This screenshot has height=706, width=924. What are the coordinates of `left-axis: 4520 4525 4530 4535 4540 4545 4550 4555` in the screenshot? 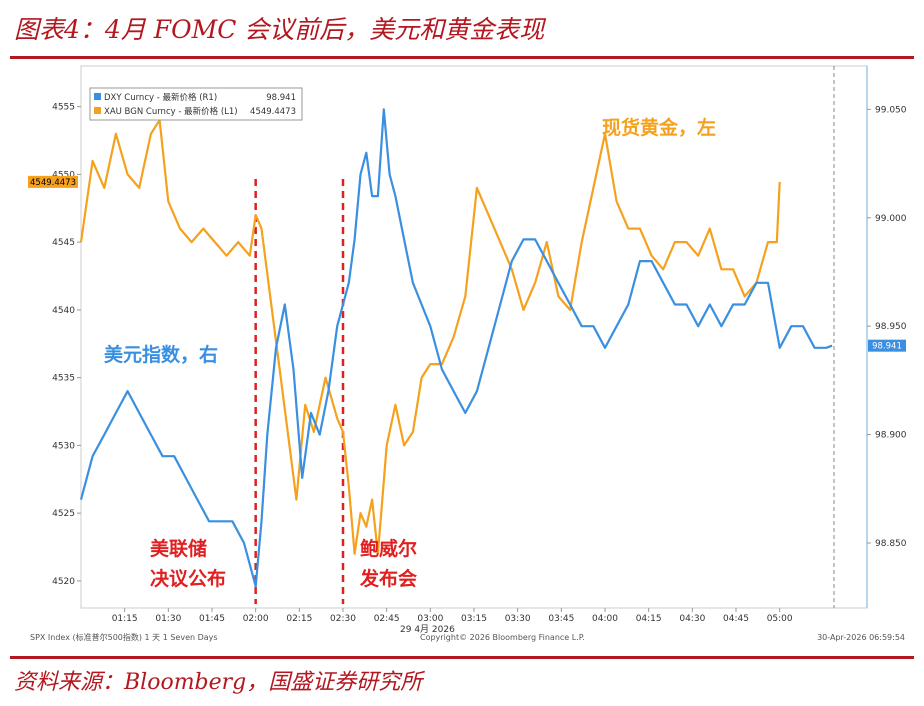 It's located at (66, 345).